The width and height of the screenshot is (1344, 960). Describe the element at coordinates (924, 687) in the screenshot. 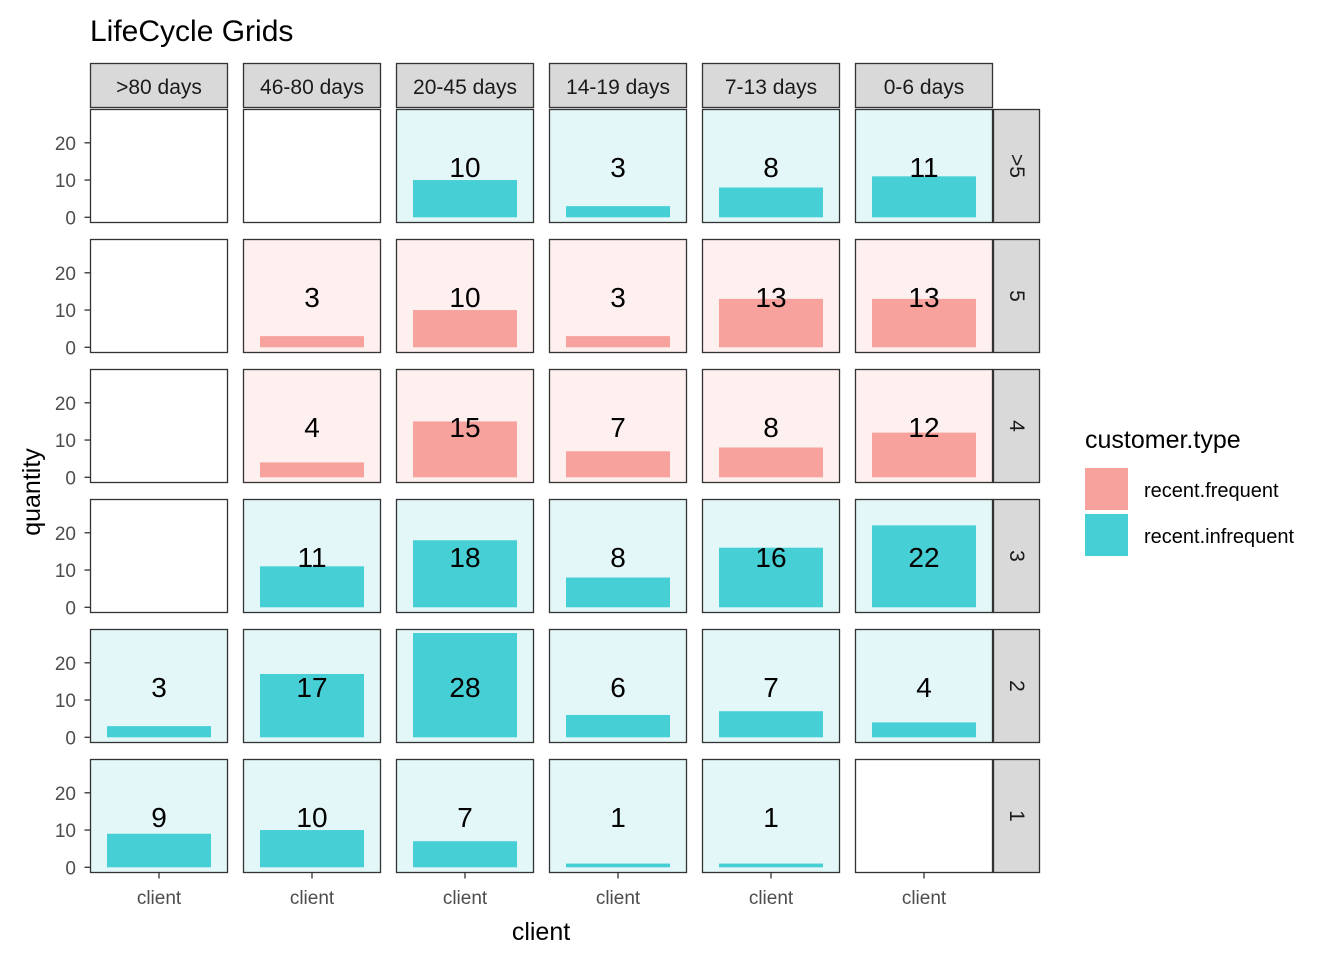

I see `data-label: 4` at that location.